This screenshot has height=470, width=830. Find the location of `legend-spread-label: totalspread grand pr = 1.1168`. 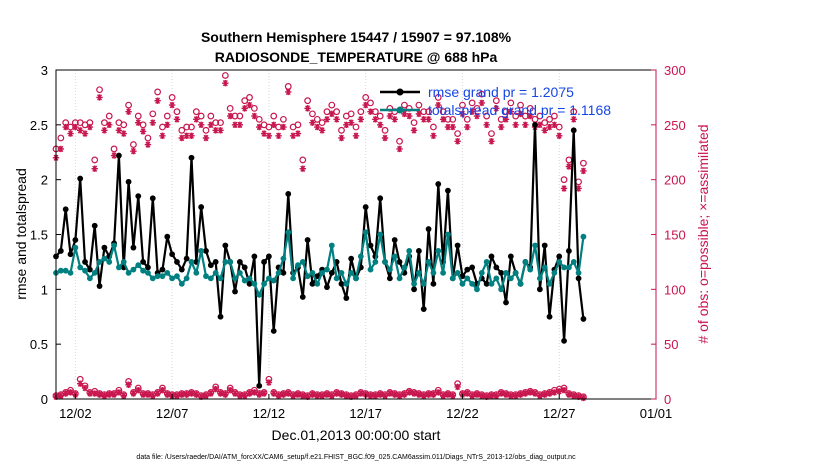

legend-spread-label: totalspread grand pr = 1.1168 is located at coordinates (519, 110).